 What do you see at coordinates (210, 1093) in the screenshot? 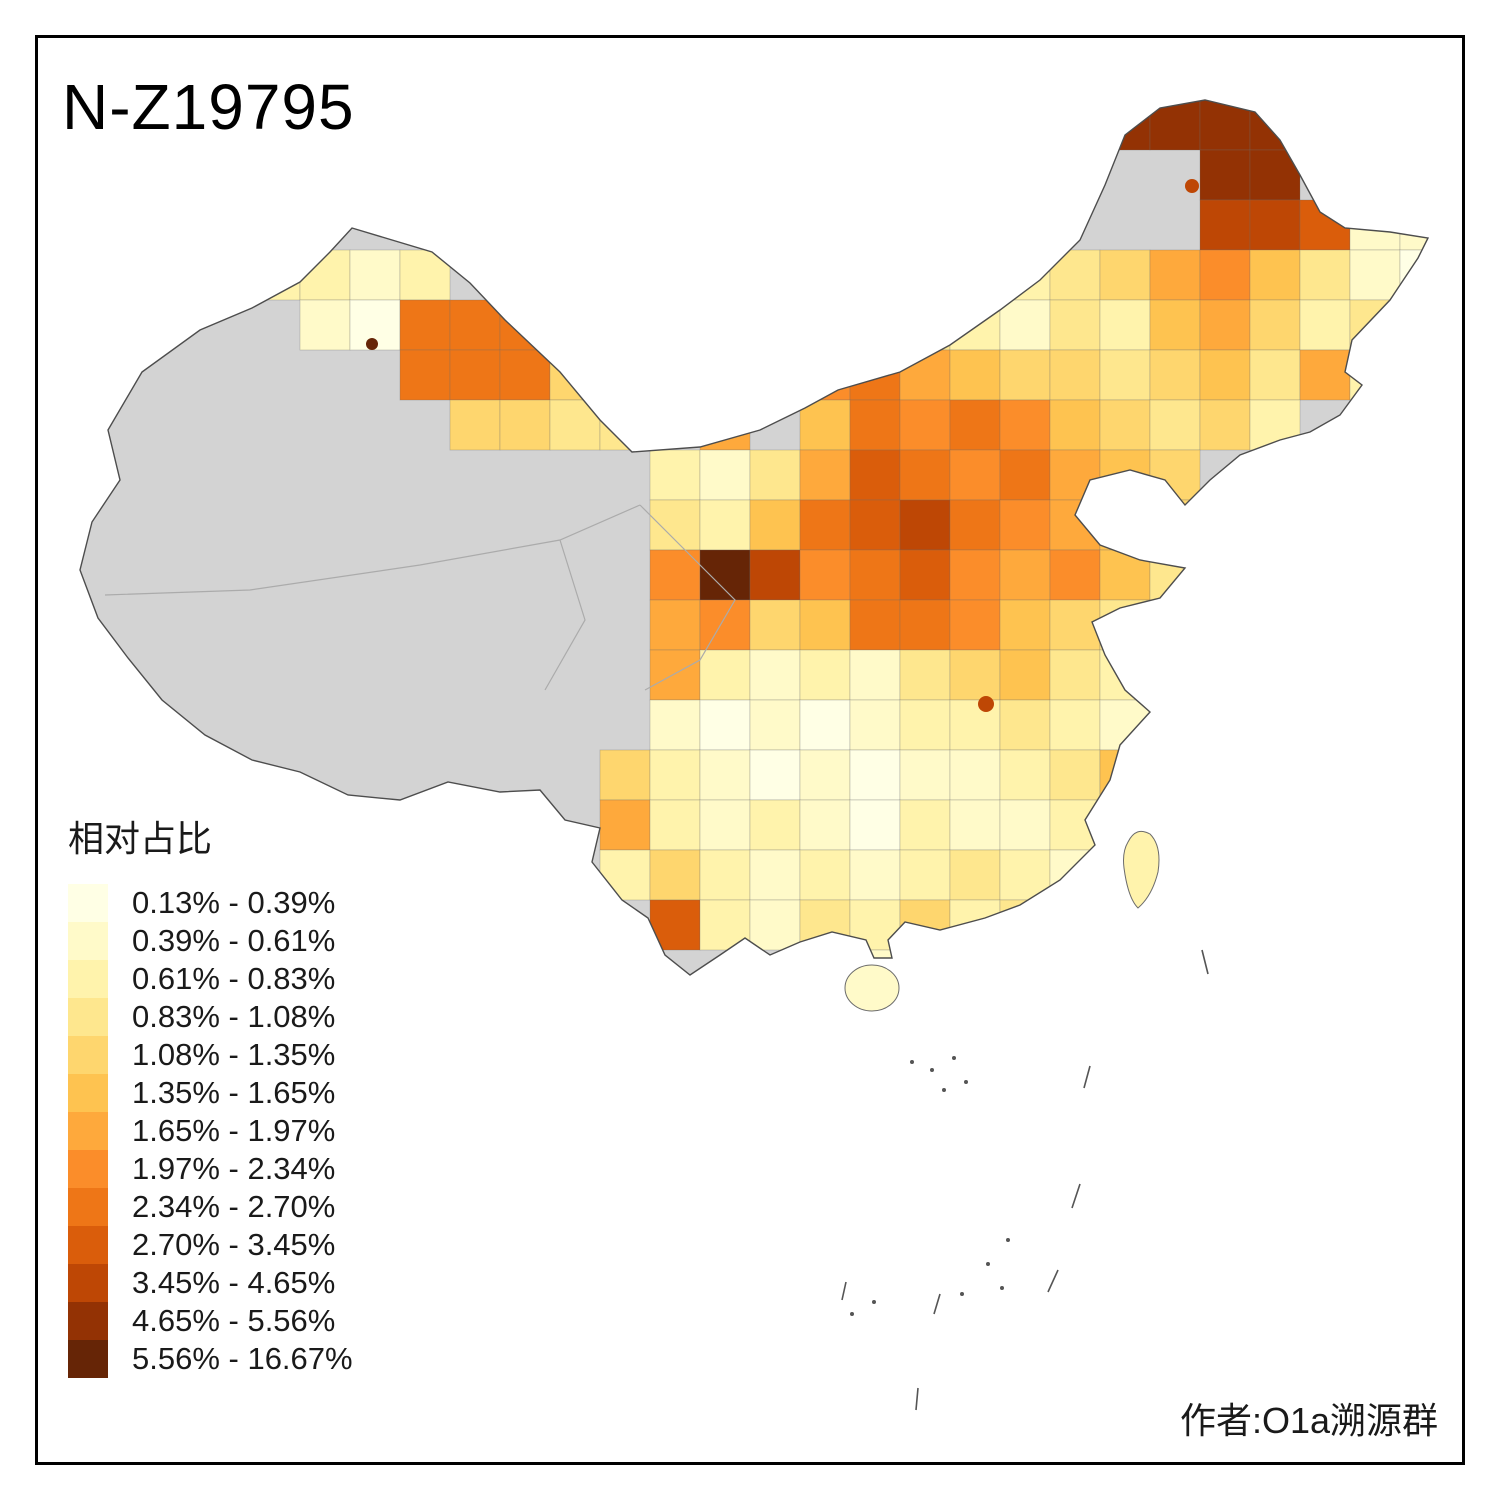
I see `legend-item: 1.35% - 1.65%` at bounding box center [210, 1093].